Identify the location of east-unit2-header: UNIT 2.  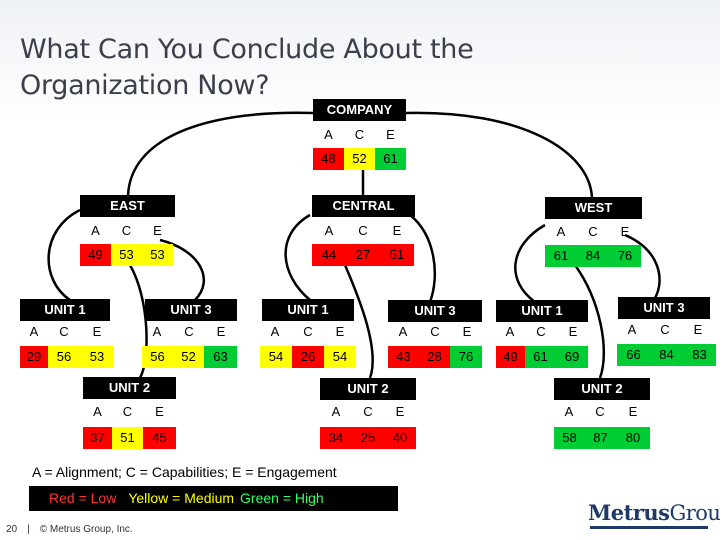
(129, 388).